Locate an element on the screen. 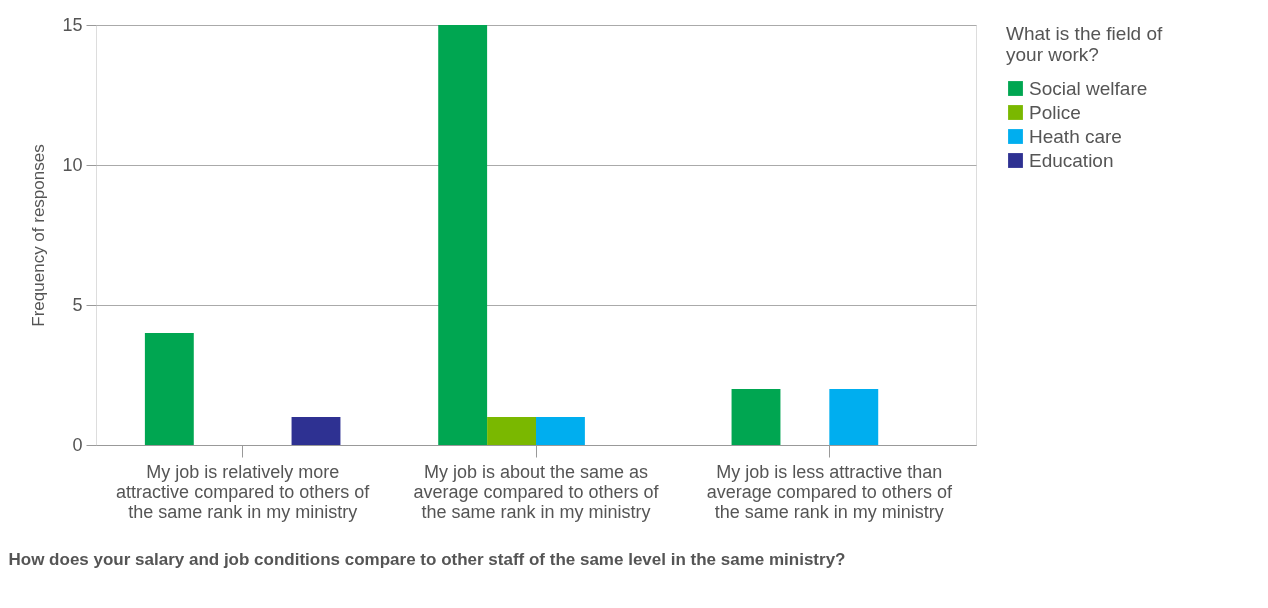 The image size is (1268, 608). x-tick-label: My job is relatively more attractive compared to others of the same rank in my ministry is located at coordinates (243, 491).